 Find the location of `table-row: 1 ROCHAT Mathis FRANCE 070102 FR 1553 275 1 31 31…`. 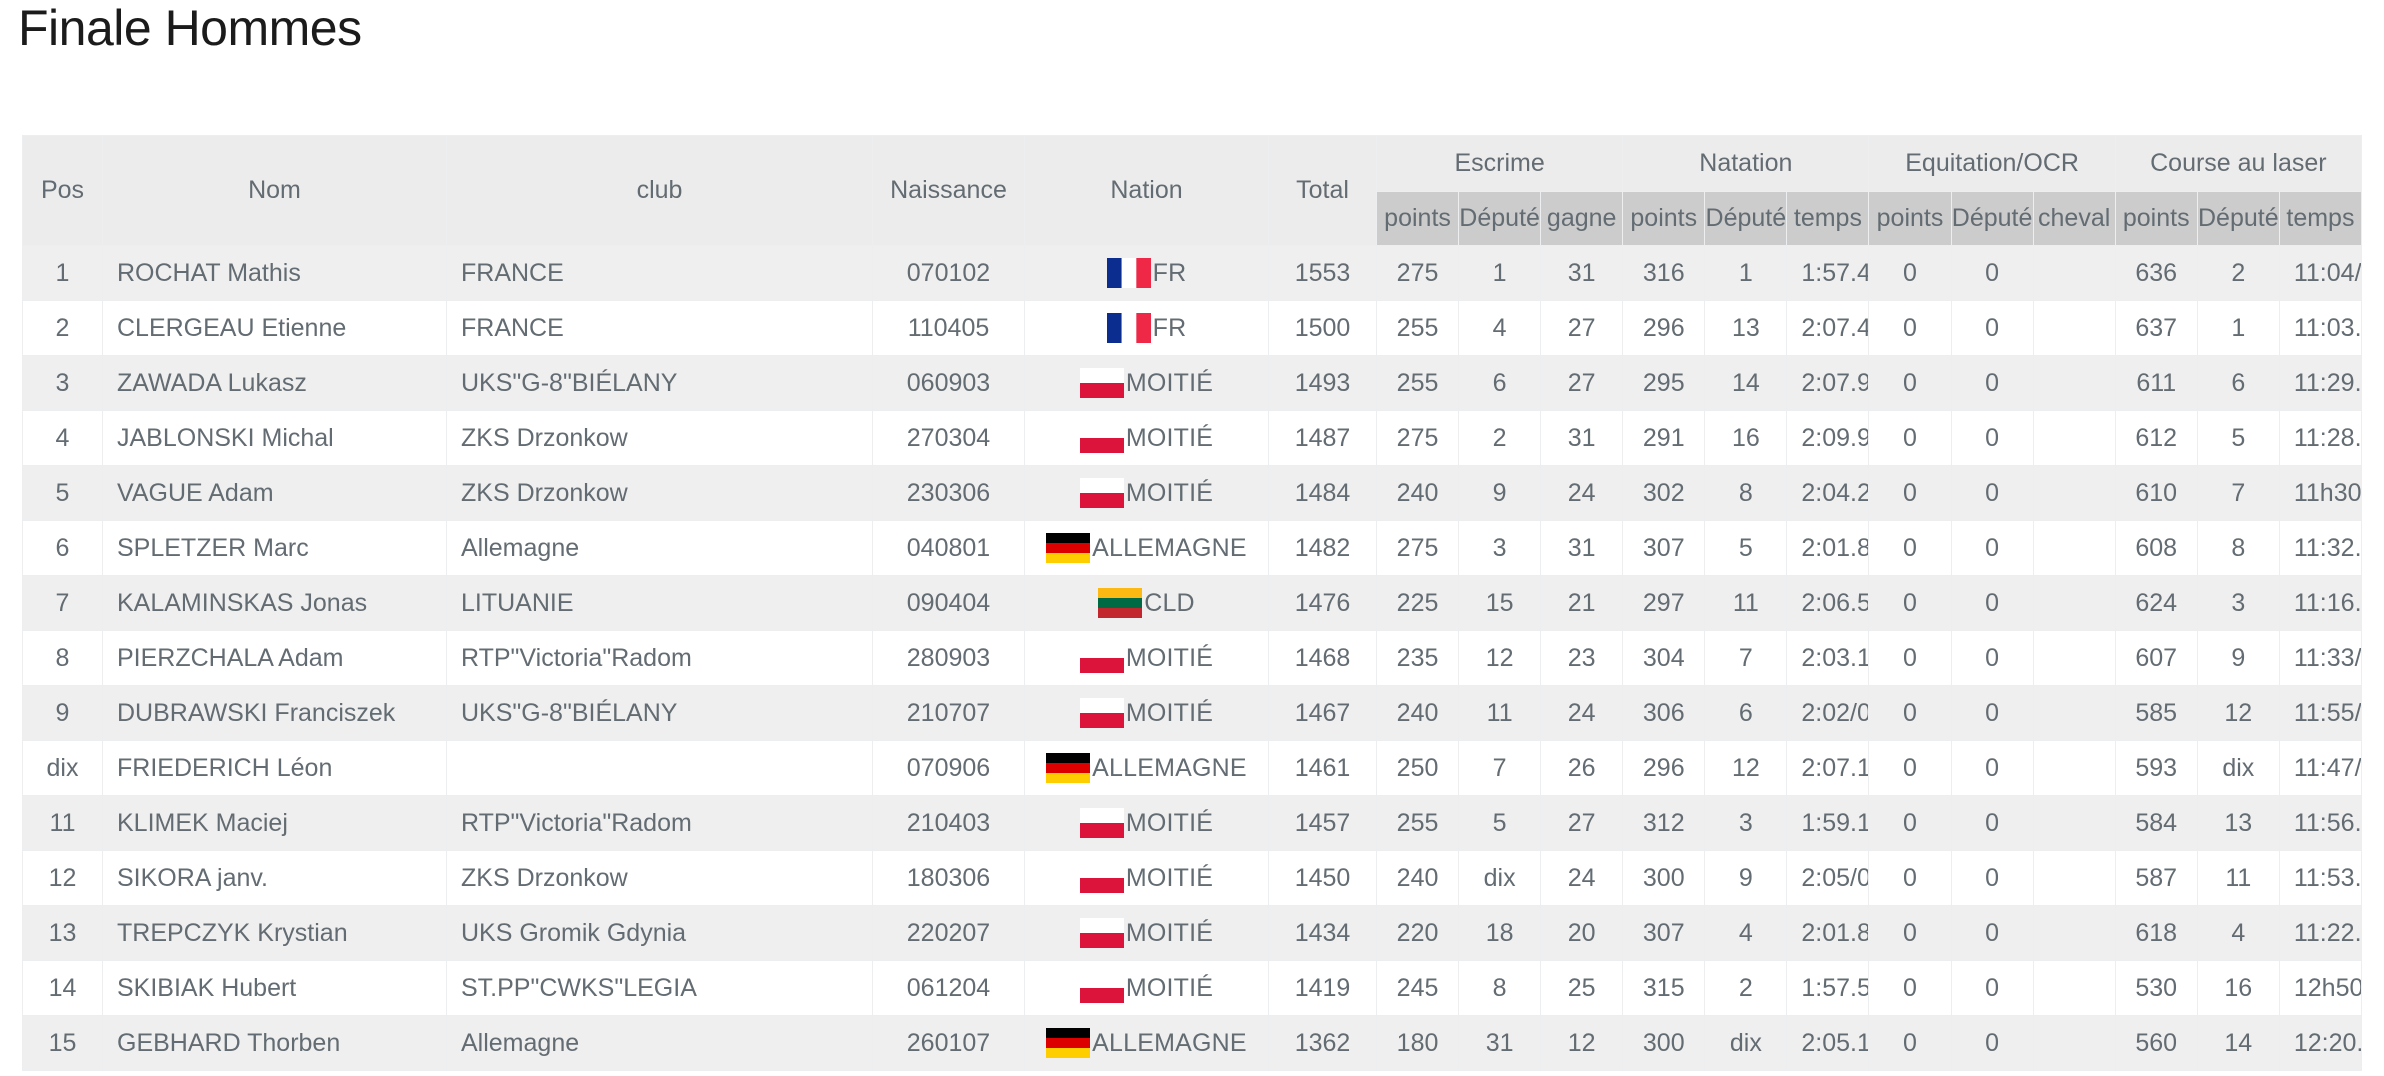

table-row: 1 ROCHAT Mathis FRANCE 070102 FR 1553 275 1 31 31… is located at coordinates (1192, 273).